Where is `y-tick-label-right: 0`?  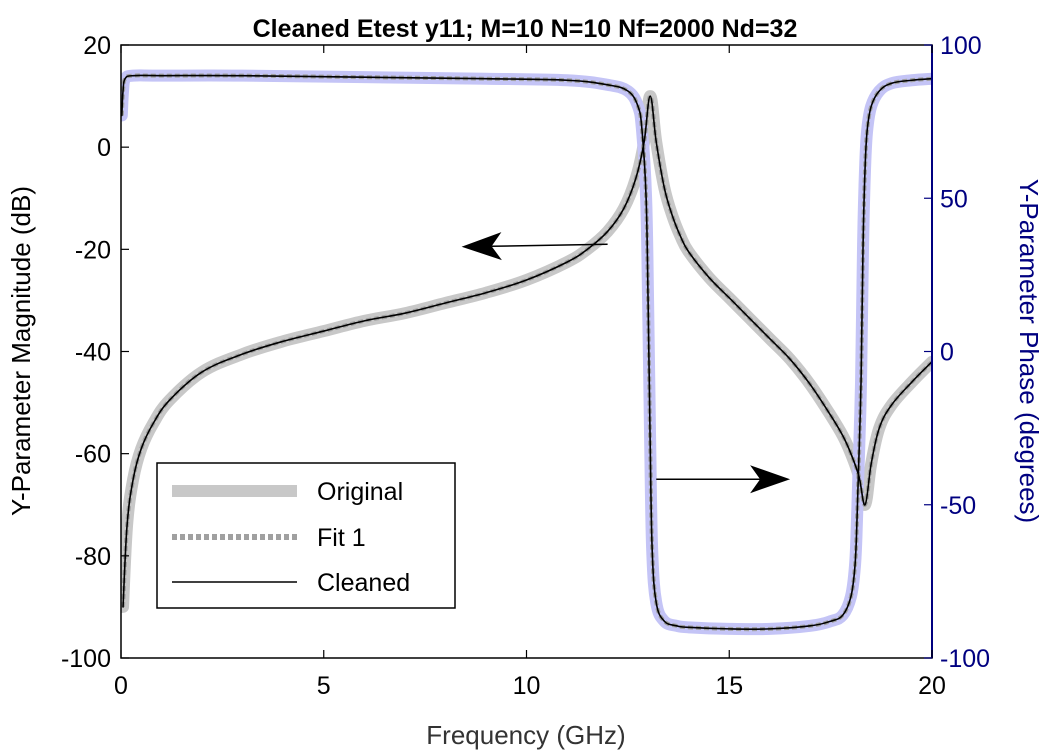
y-tick-label-right: 0 is located at coordinates (947, 353).